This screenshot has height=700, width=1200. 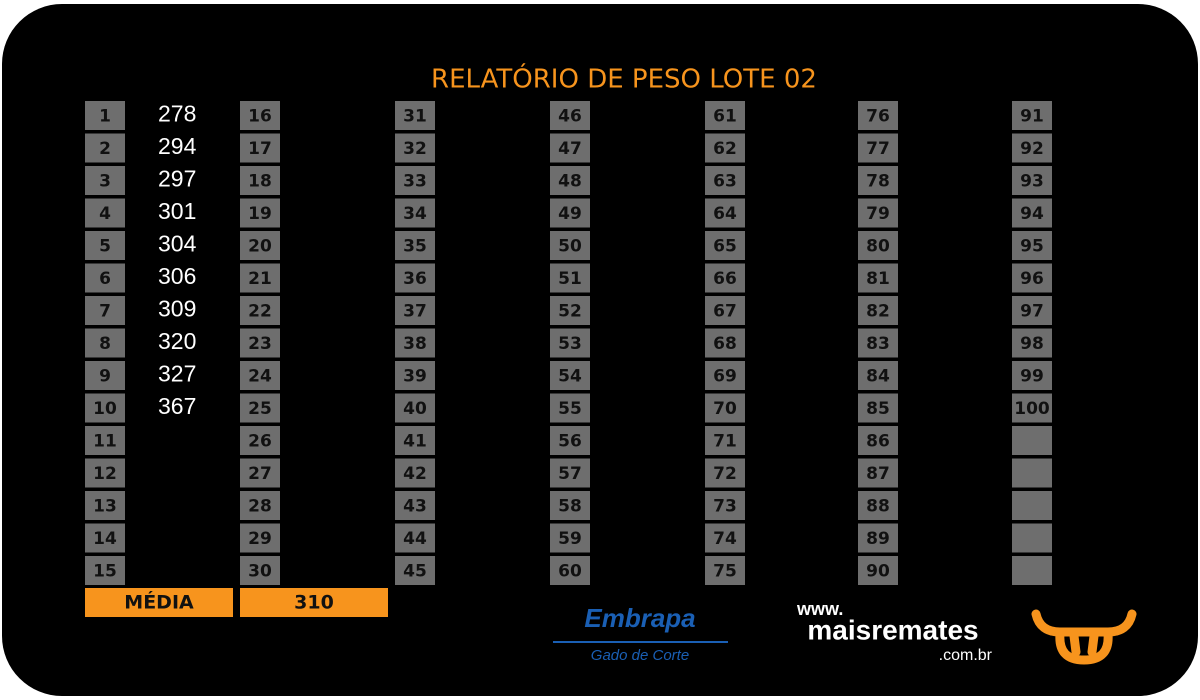 What do you see at coordinates (415, 279) in the screenshot?
I see `lot-number: 36` at bounding box center [415, 279].